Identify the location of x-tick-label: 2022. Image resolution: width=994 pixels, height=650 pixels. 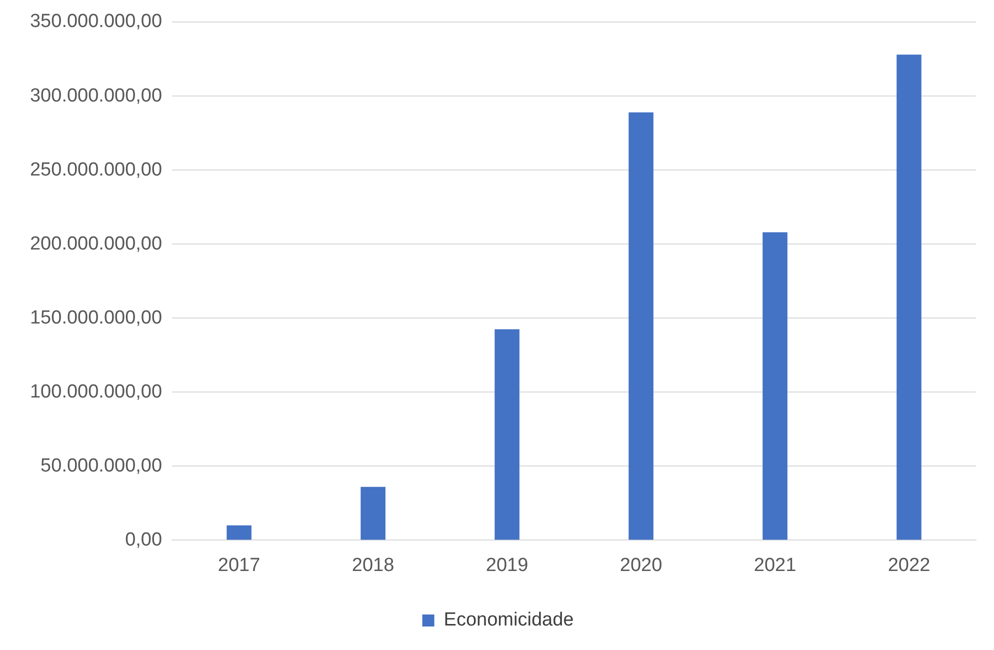
(909, 565).